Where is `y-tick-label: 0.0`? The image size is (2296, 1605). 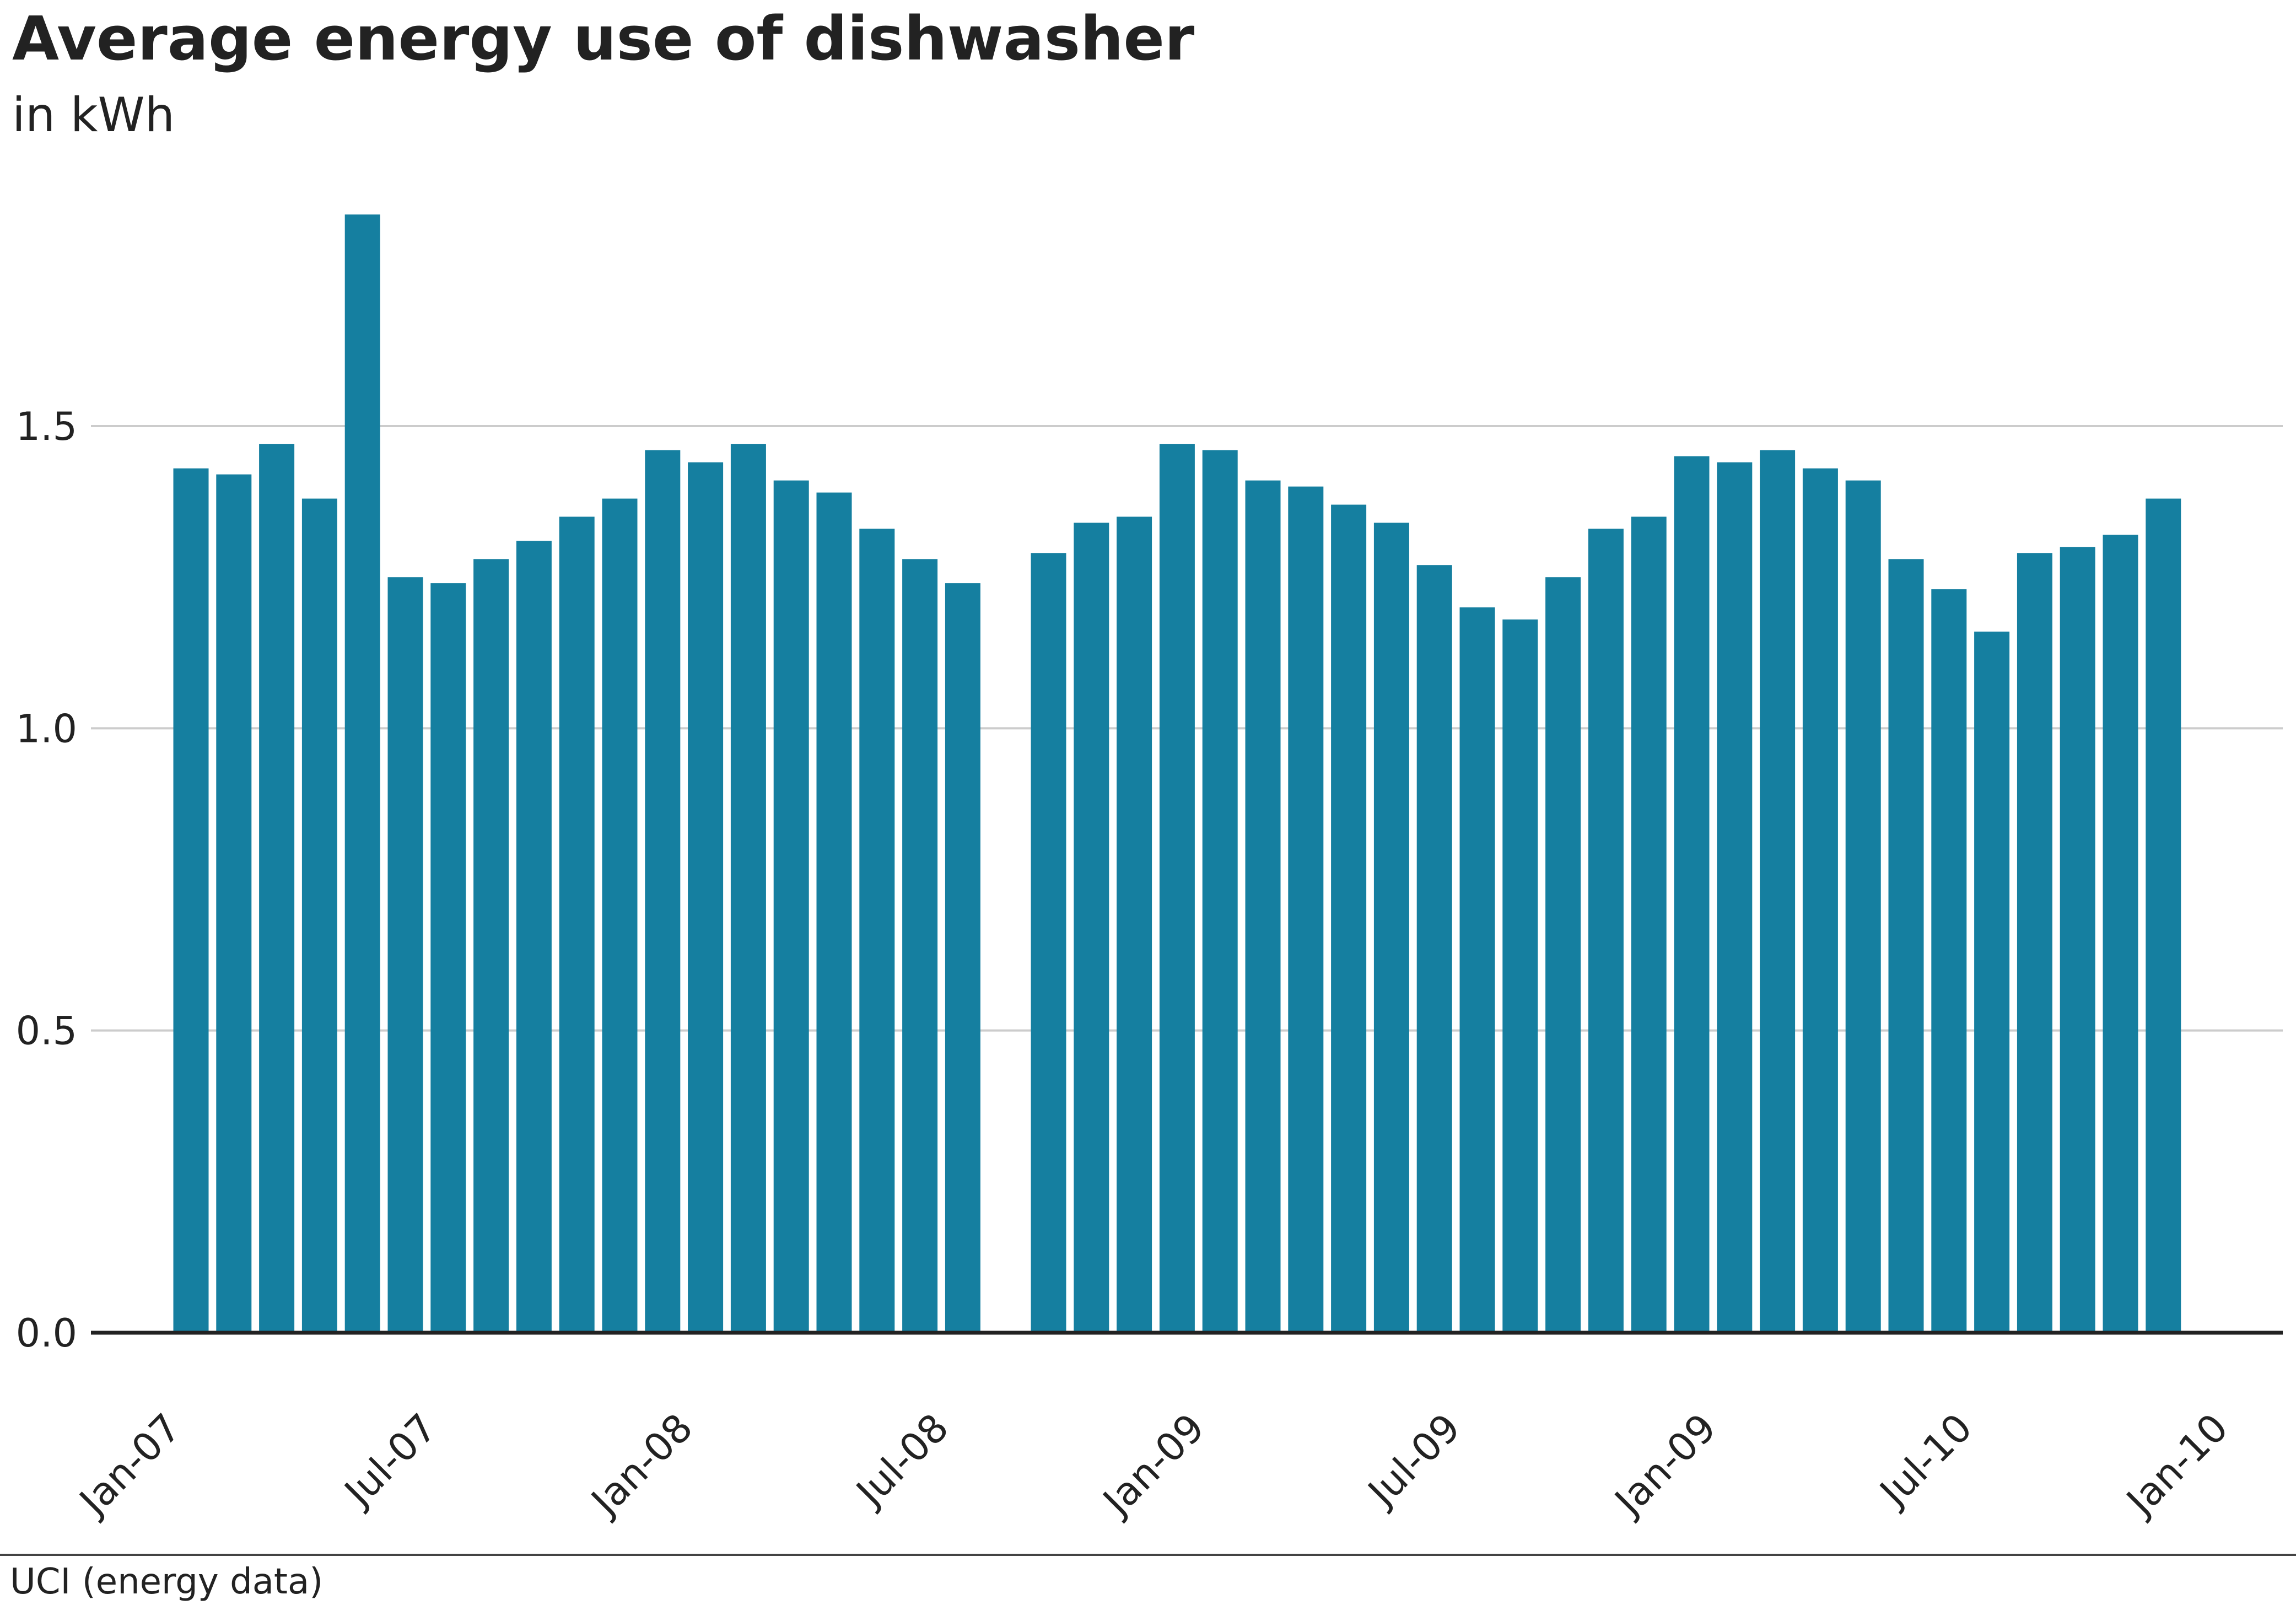
y-tick-label: 0.0 is located at coordinates (47, 1334).